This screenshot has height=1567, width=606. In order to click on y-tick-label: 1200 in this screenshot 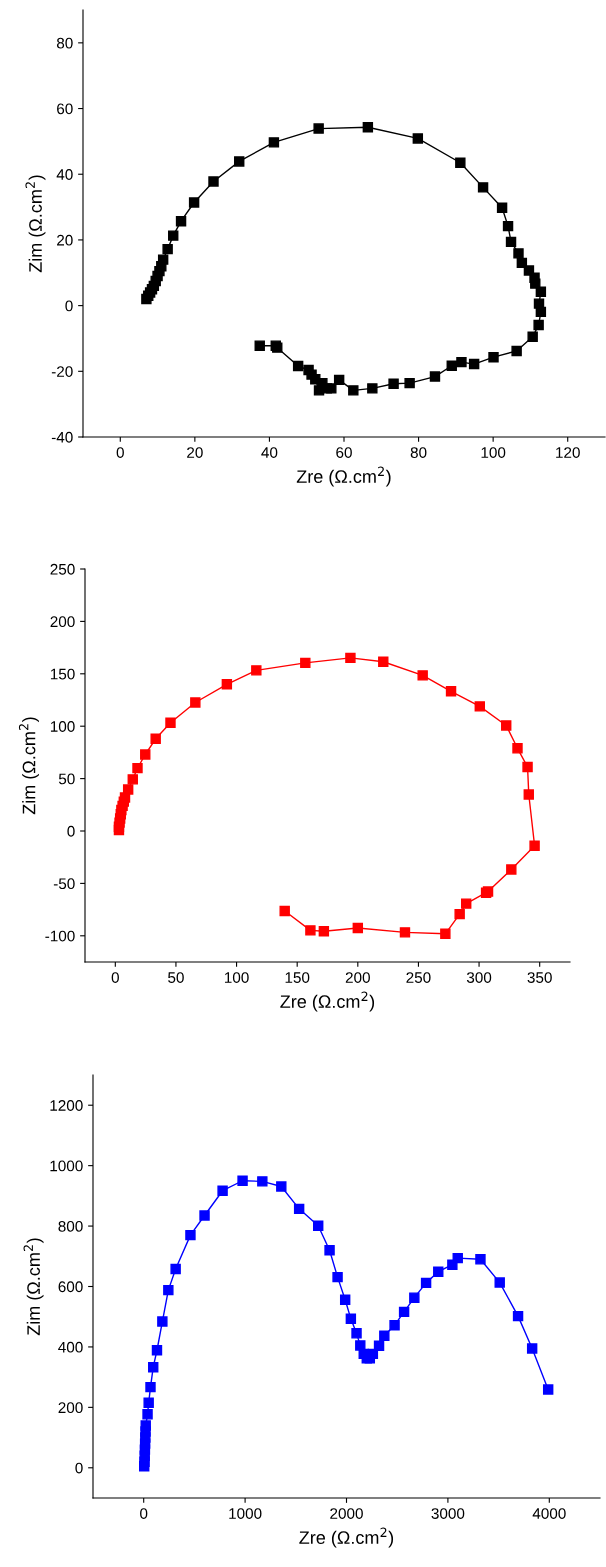, I will do `click(66, 1105)`.